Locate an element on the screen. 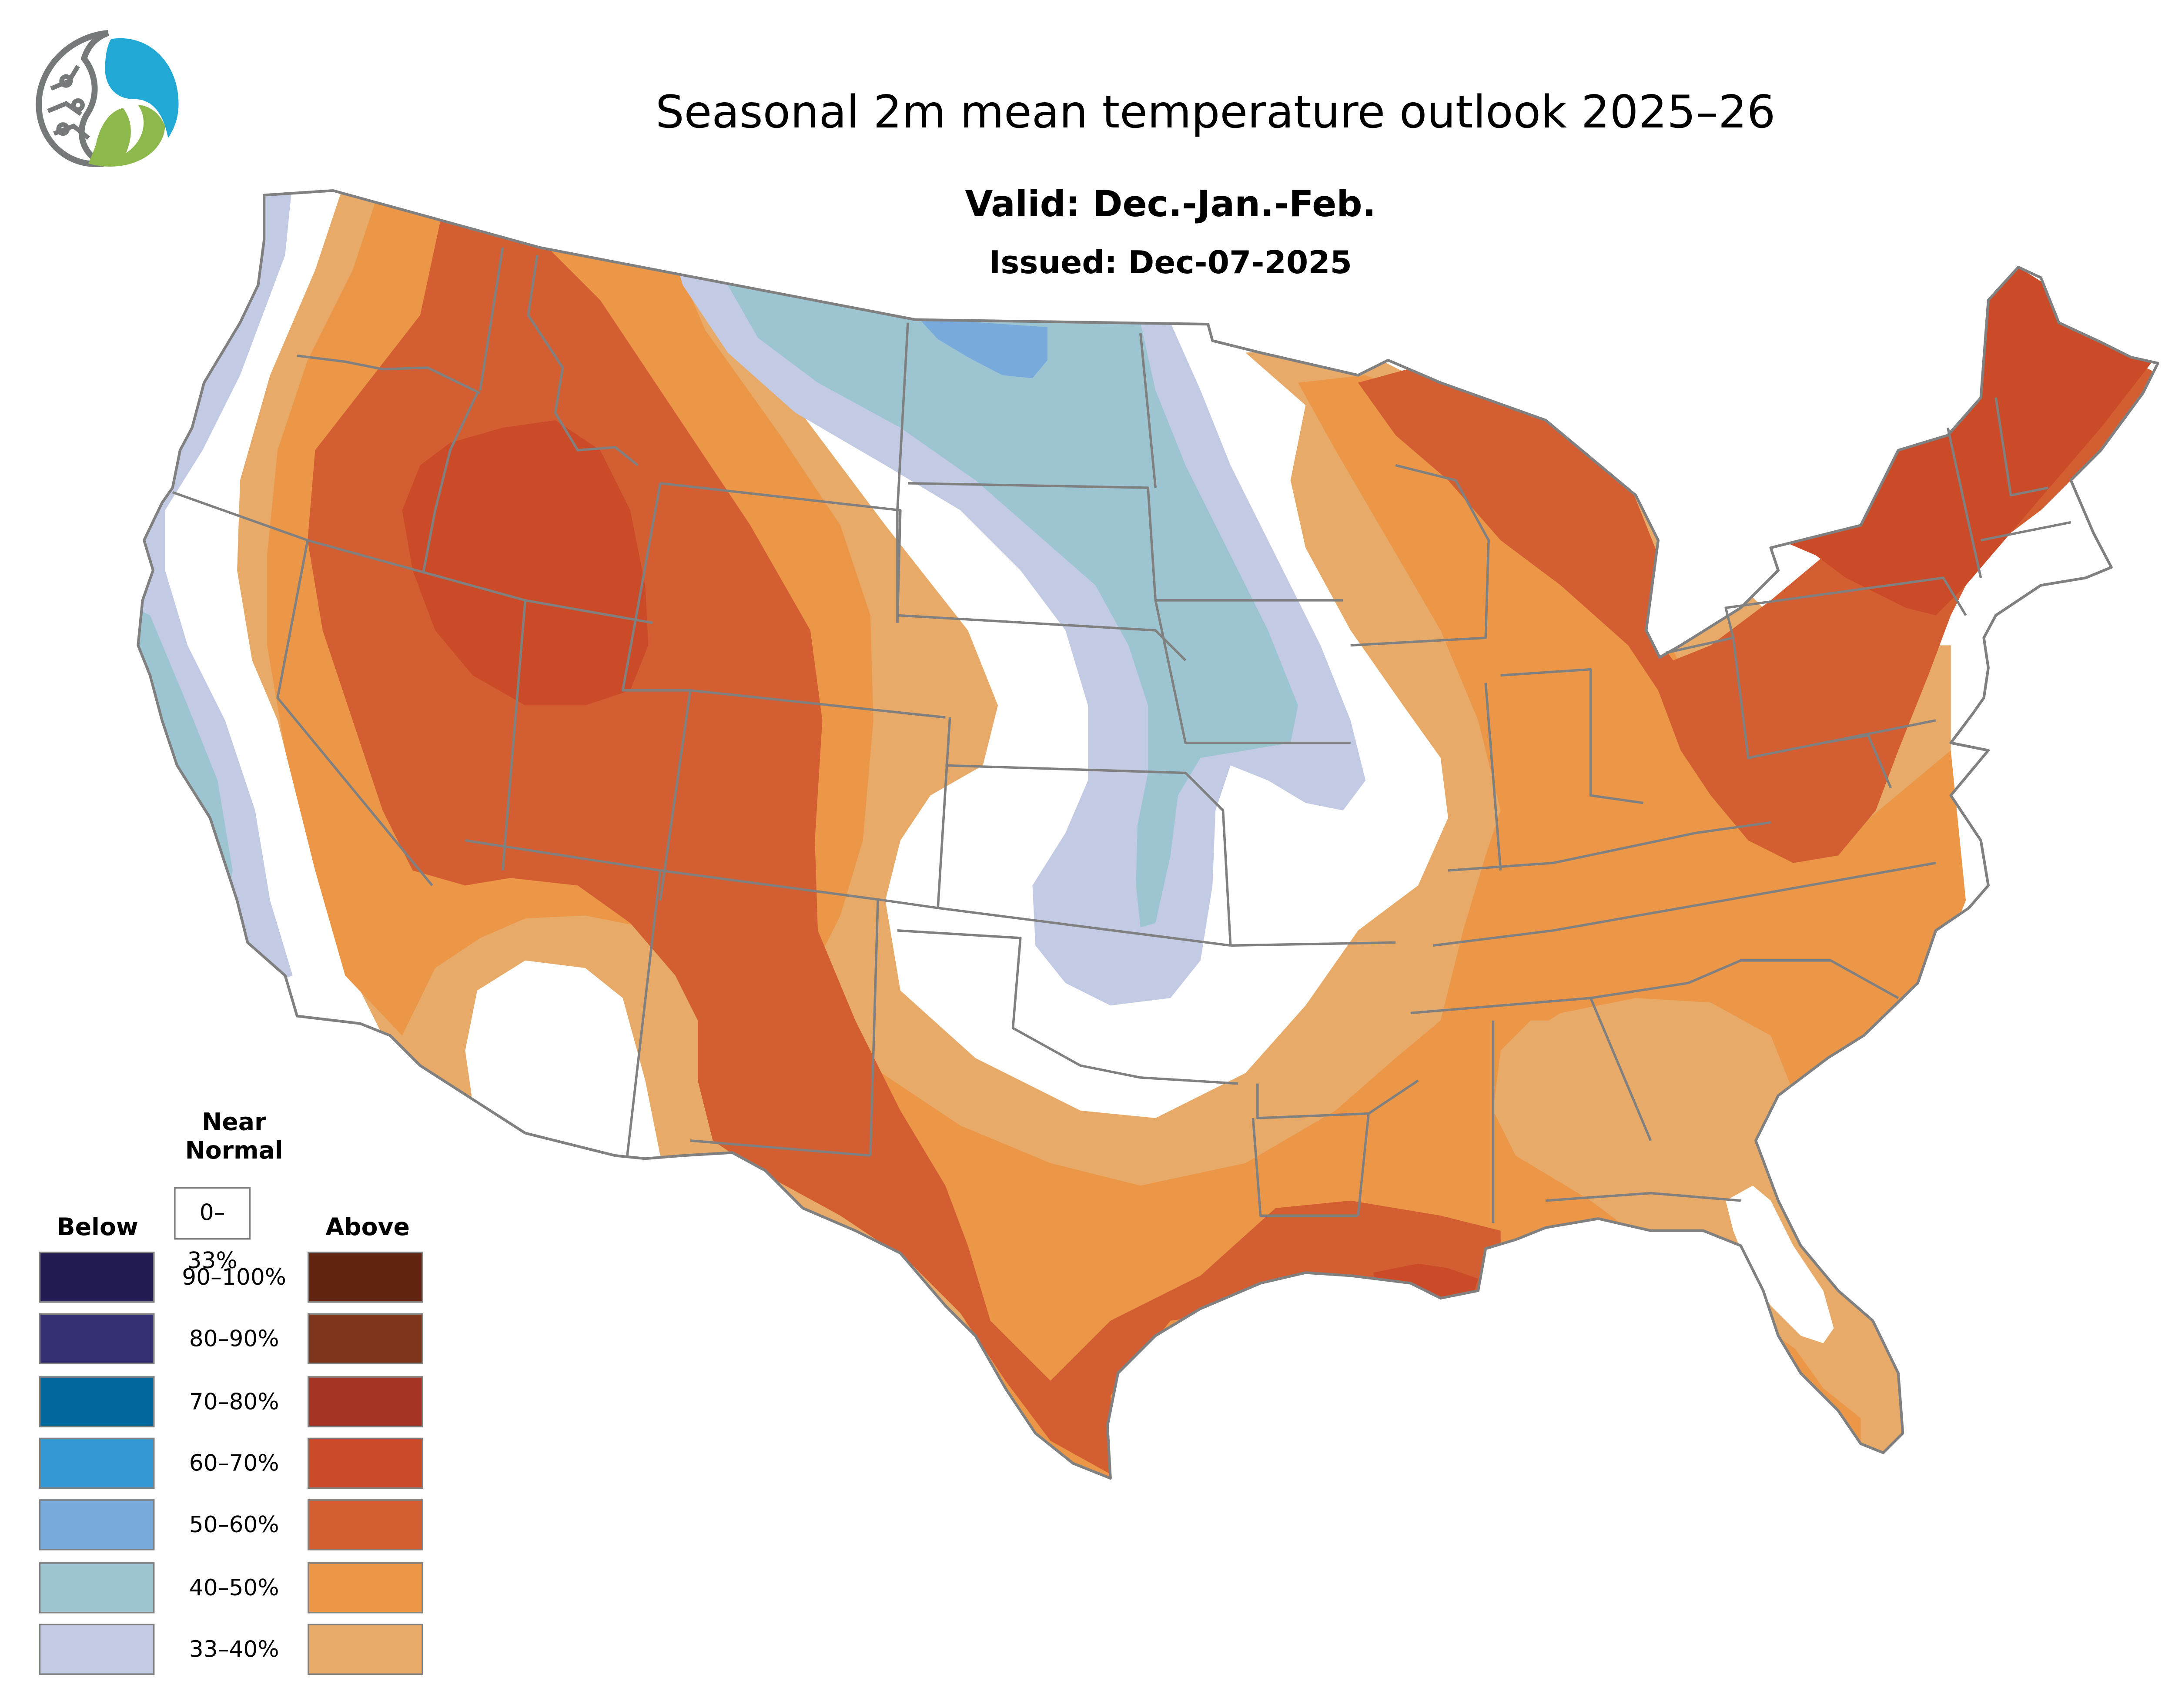  issued-date: Issued: Dec-07-2025 is located at coordinates (1170, 262).